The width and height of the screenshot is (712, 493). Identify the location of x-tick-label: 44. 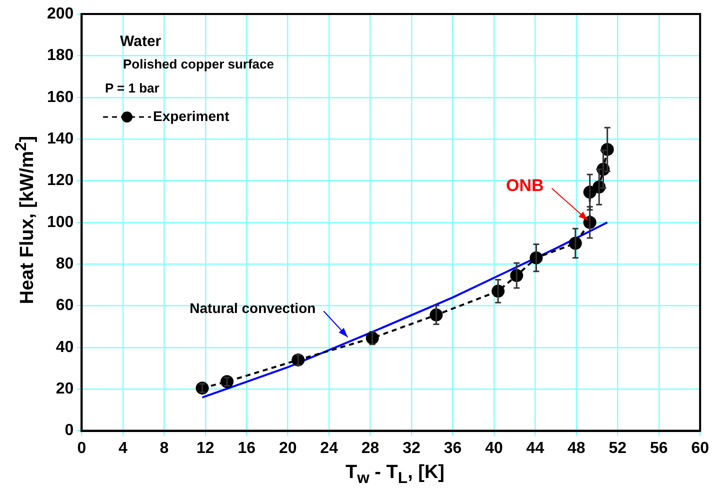
(535, 448).